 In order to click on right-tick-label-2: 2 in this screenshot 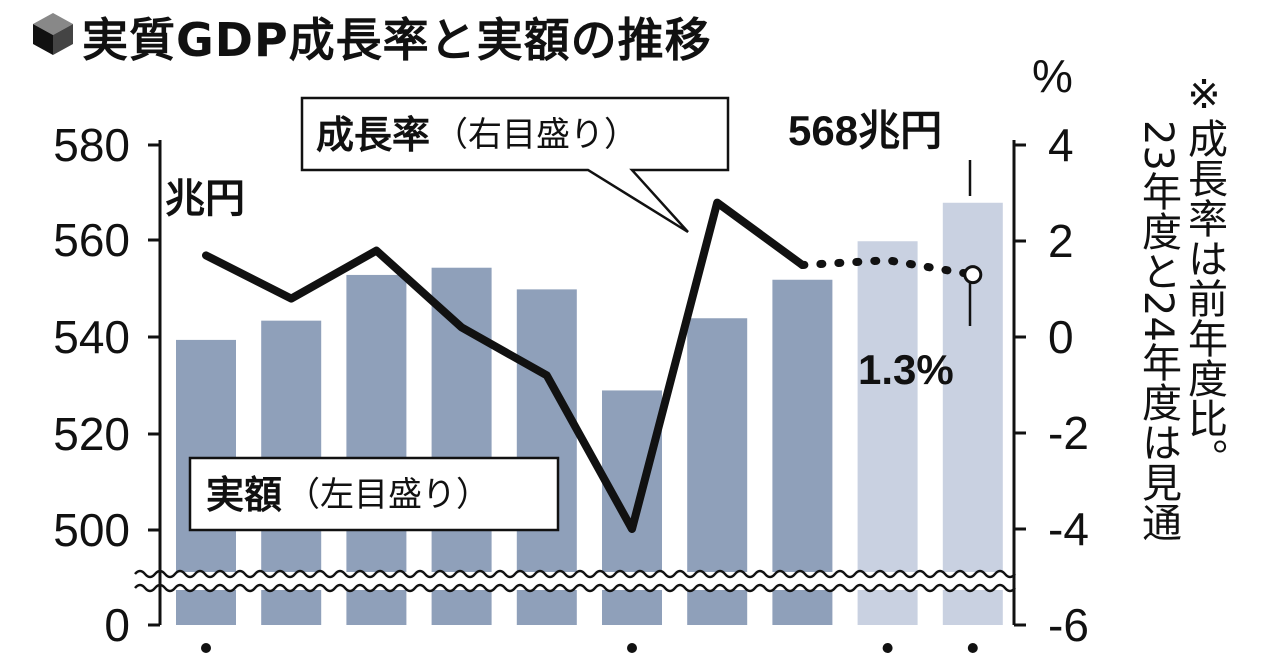, I will do `click(1061, 241)`.